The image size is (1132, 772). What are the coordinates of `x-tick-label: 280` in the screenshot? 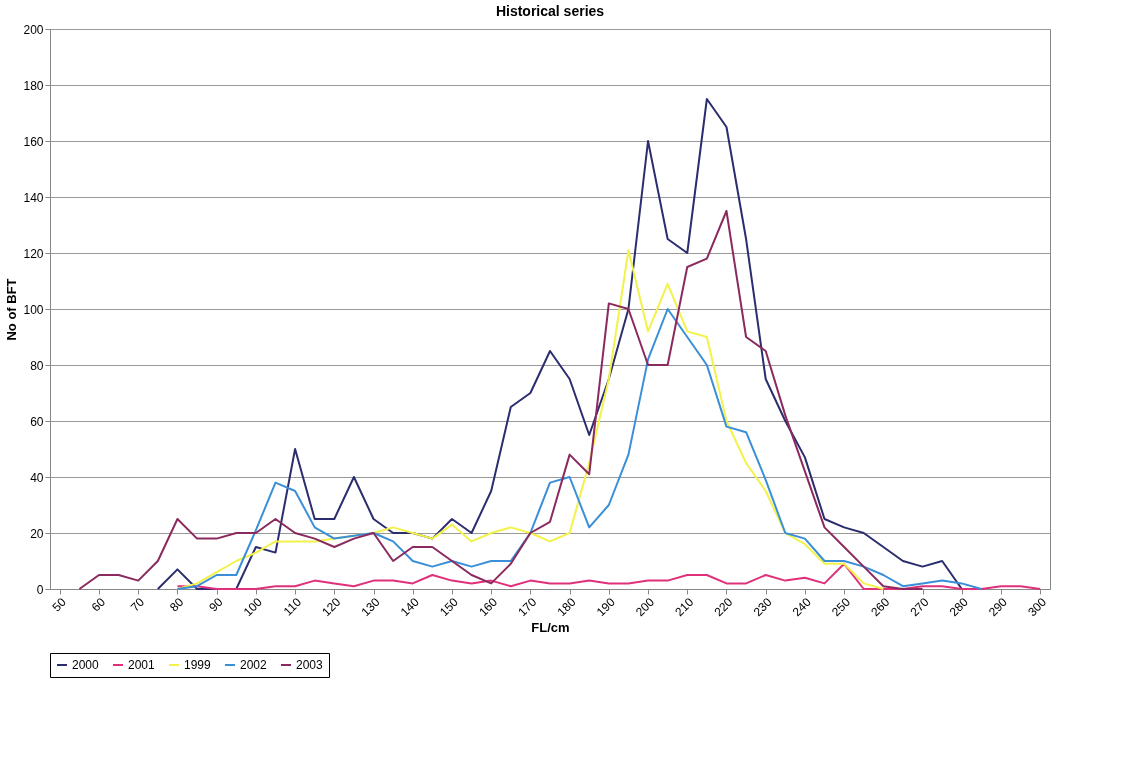 It's located at (958, 607).